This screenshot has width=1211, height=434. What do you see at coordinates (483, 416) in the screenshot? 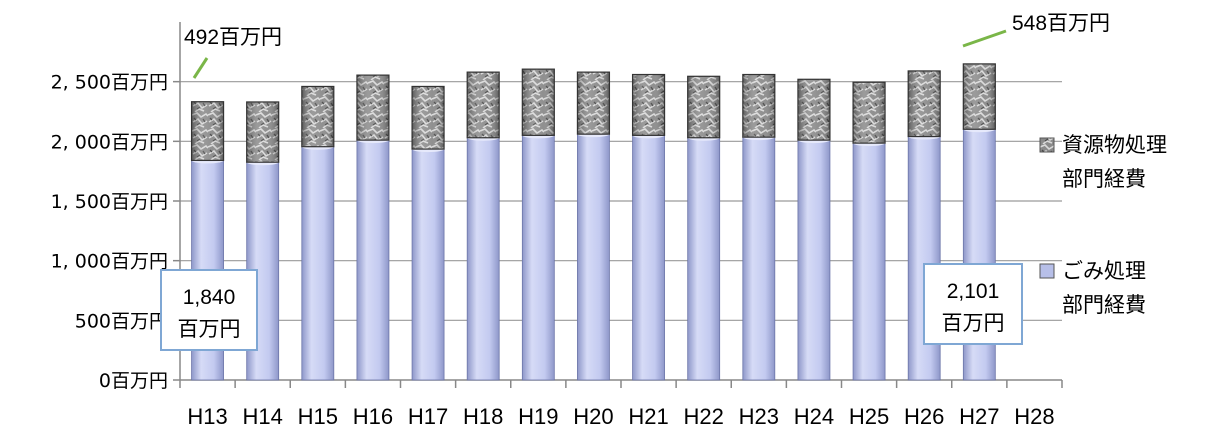
I see `x-tick-label: H18` at bounding box center [483, 416].